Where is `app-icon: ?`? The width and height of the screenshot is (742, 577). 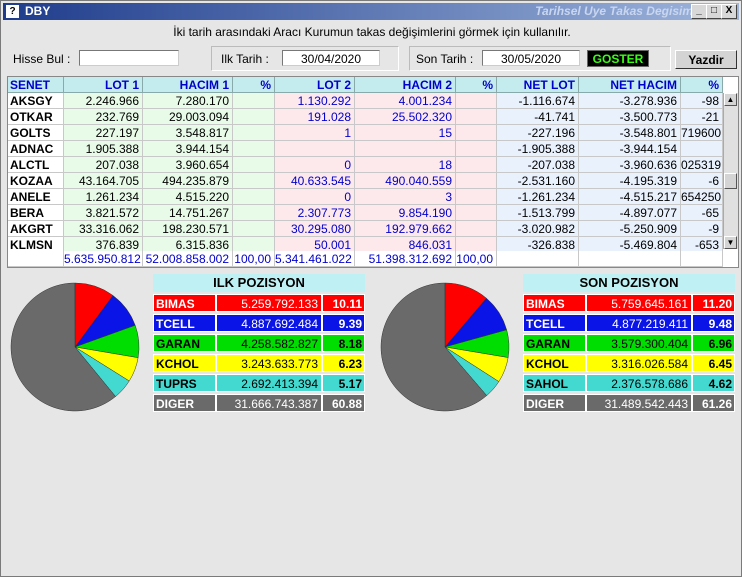
app-icon: ? is located at coordinates (12, 11).